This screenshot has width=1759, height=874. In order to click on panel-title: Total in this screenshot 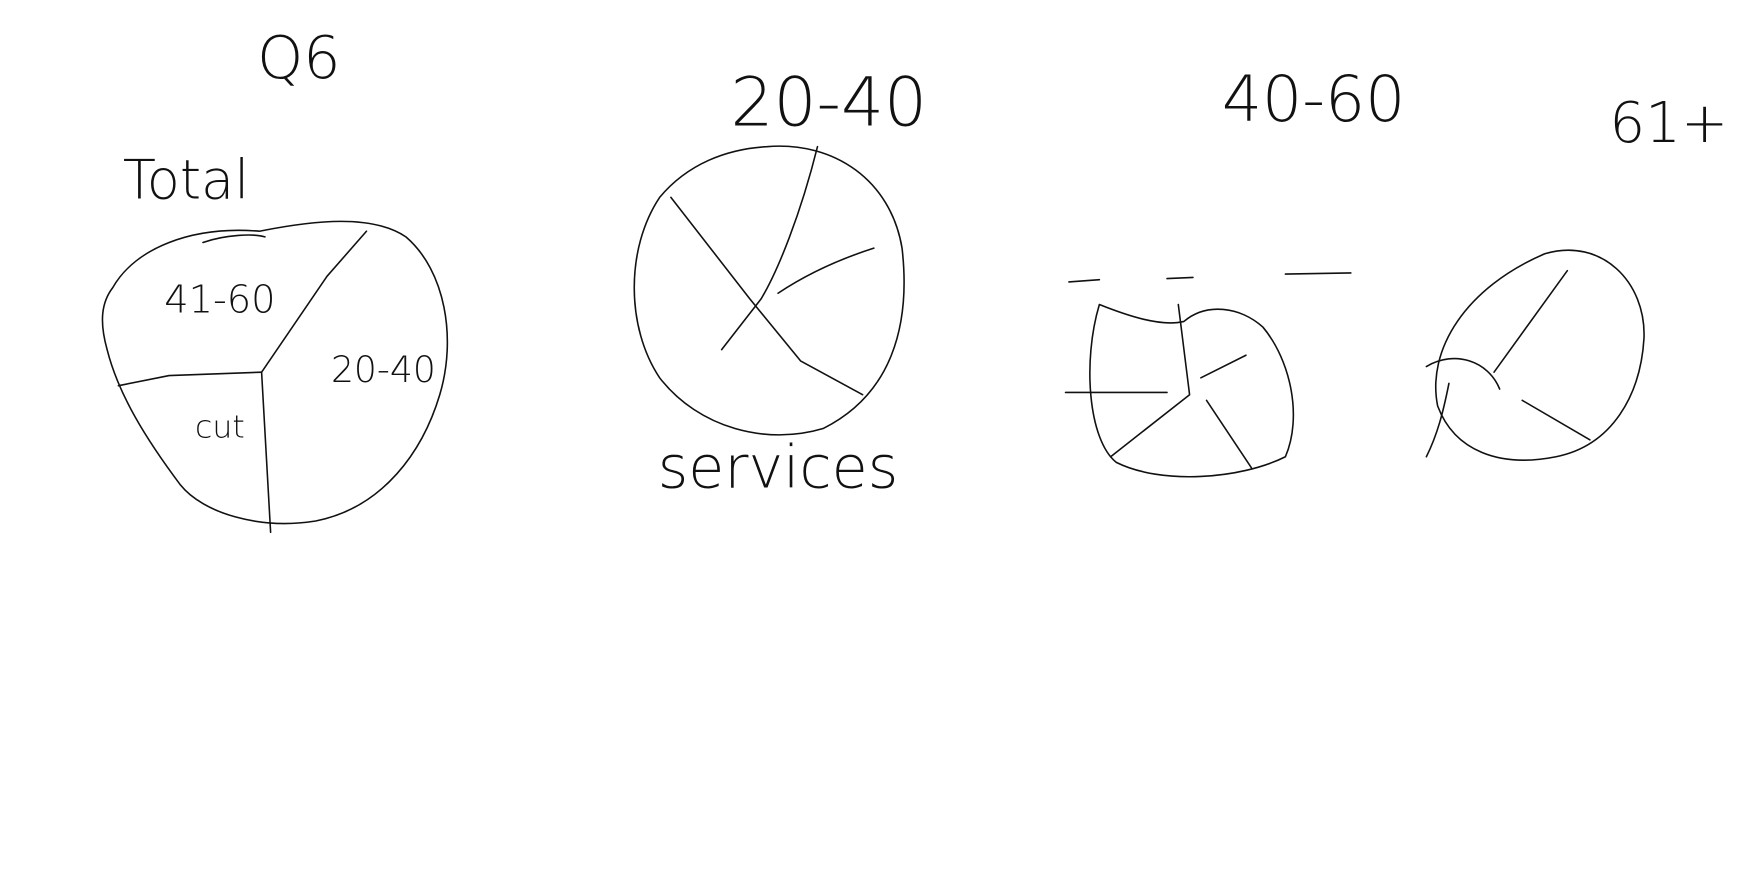, I will do `click(186, 180)`.